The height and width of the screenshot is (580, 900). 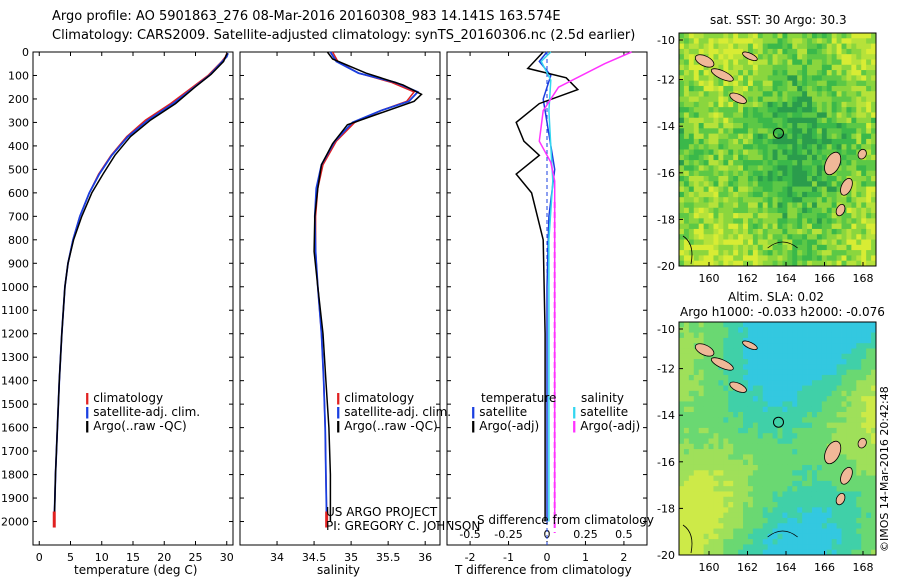 I want to click on map-x-tick-label: 162, so click(x=747, y=278).